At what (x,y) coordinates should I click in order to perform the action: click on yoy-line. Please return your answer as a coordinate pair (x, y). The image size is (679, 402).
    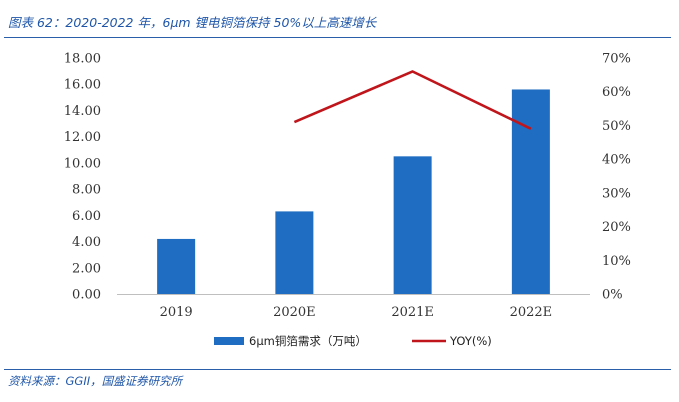
    Looking at the image, I should click on (412, 100).